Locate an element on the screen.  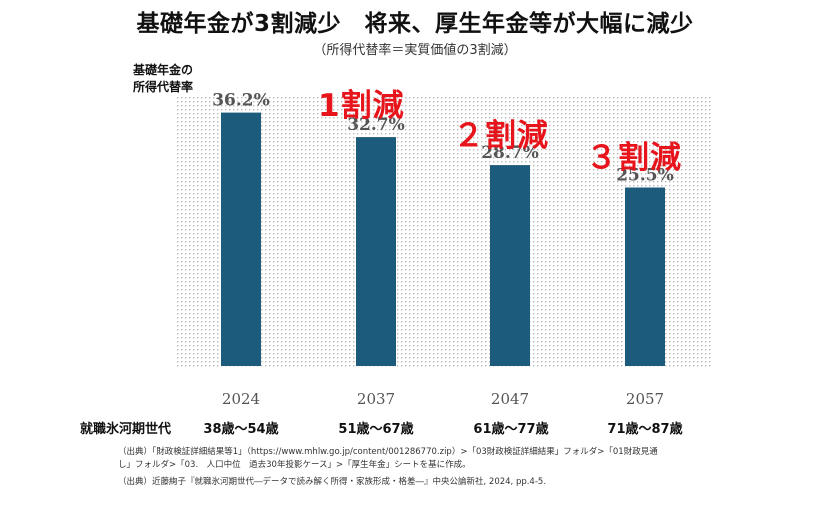
reduction-label-3: ３割減 is located at coordinates (634, 158).